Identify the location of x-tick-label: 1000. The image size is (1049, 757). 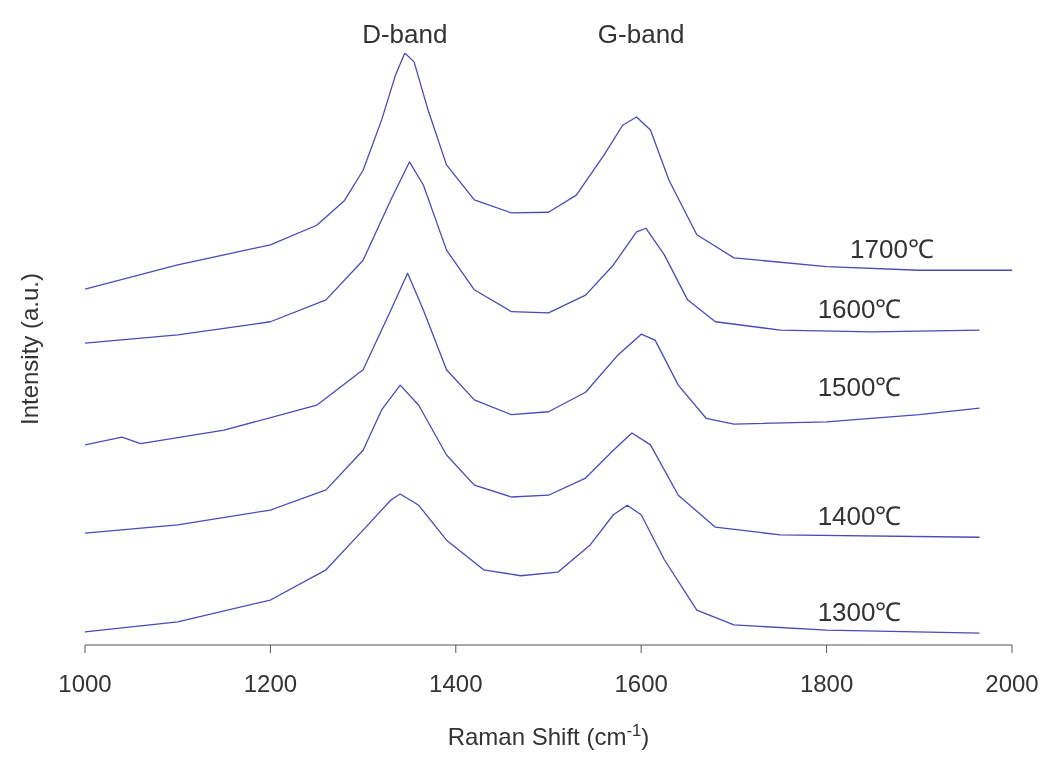
(85, 684).